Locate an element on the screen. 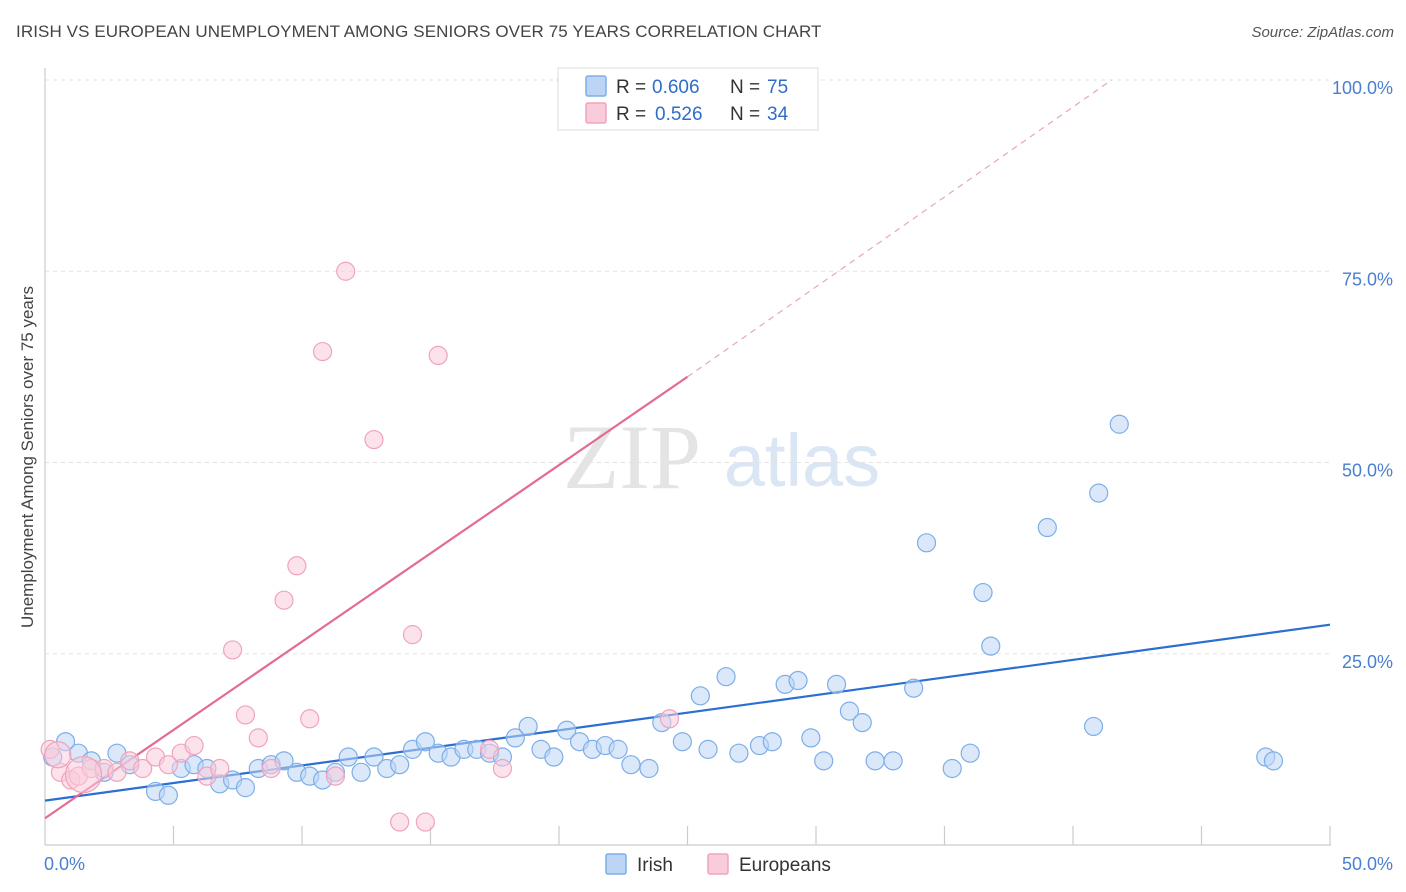  legend-europeans-key is located at coordinates (718, 864).